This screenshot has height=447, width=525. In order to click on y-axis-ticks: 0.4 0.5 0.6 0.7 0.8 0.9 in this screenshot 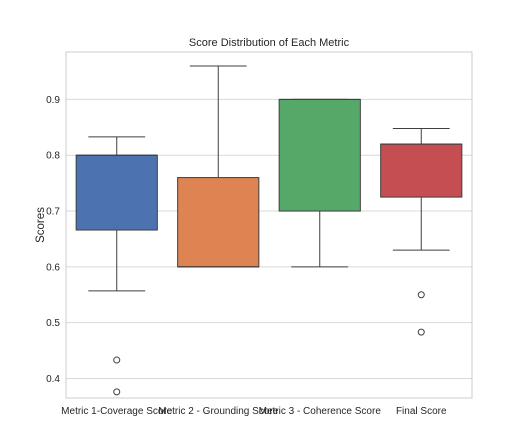, I will do `click(53, 240)`.